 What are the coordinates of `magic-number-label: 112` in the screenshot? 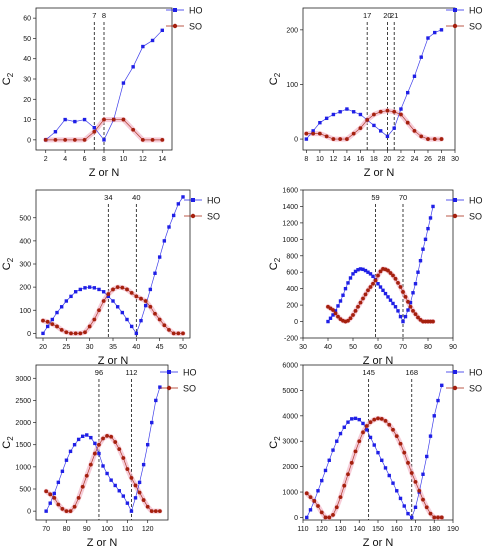 It's located at (131, 372).